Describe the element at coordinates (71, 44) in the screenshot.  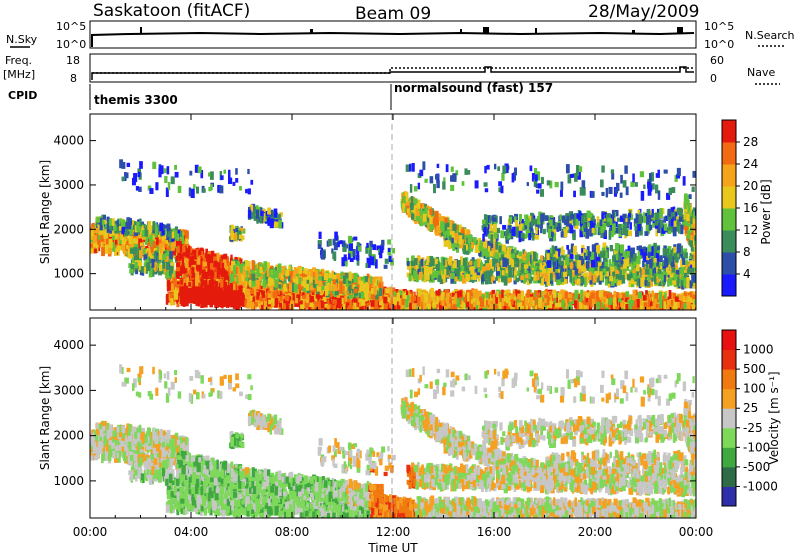
I see `nsky-tick-bottom: 10^0` at that location.